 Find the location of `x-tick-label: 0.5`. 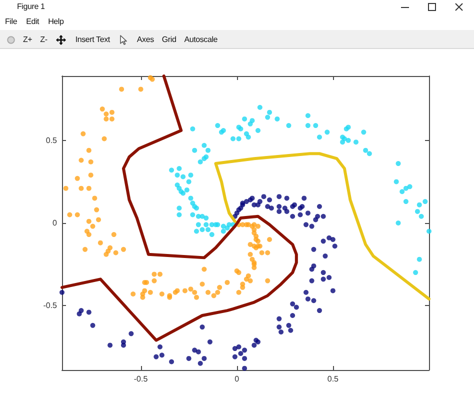

x-tick-label: 0.5 is located at coordinates (333, 379).